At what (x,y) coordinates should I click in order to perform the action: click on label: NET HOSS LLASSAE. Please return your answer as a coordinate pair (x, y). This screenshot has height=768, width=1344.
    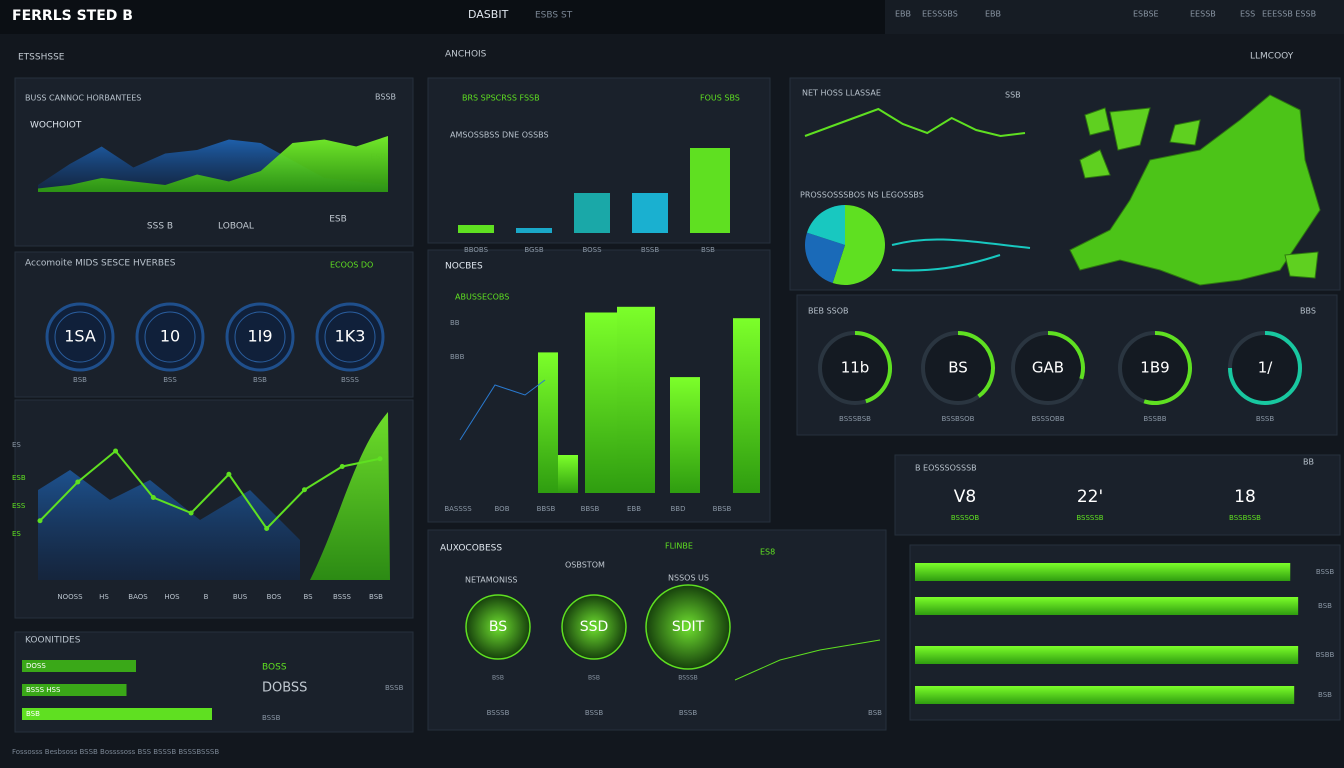
    Looking at the image, I should click on (841, 93).